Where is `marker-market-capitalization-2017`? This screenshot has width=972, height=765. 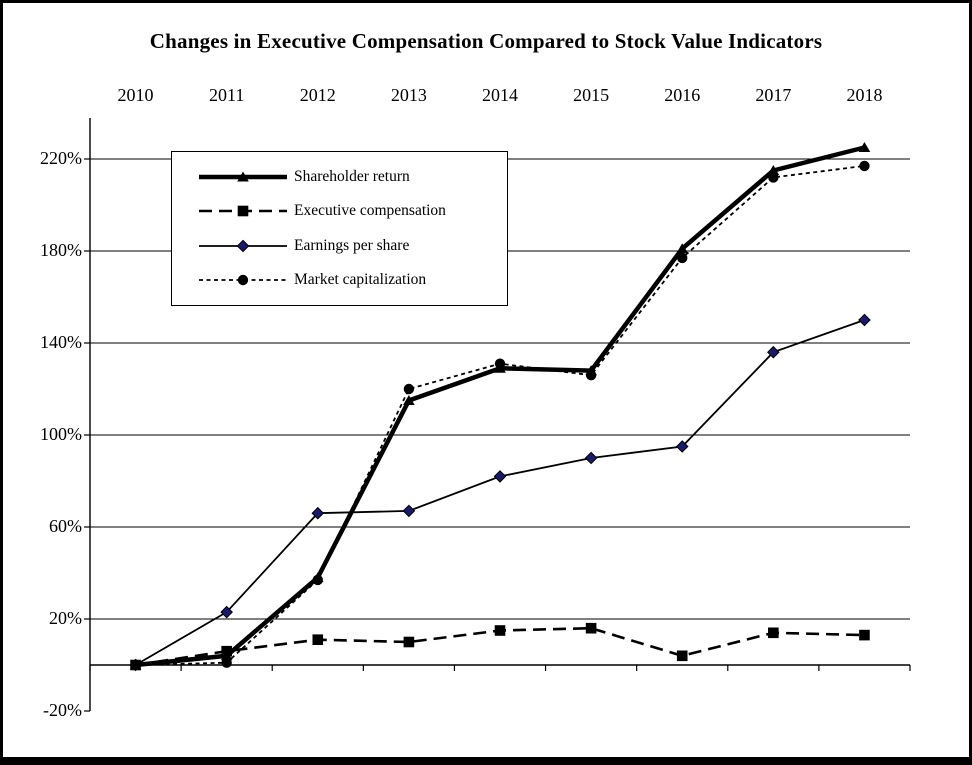
marker-market-capitalization-2017 is located at coordinates (773, 177).